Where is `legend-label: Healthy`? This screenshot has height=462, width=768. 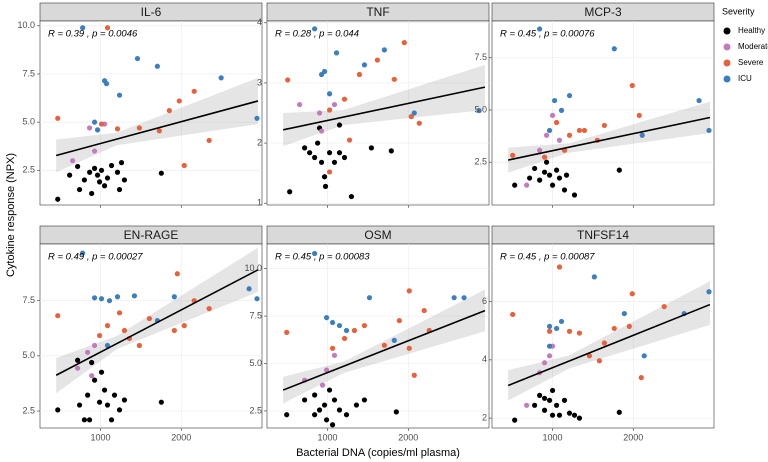
legend-label: Healthy is located at coordinates (751, 30).